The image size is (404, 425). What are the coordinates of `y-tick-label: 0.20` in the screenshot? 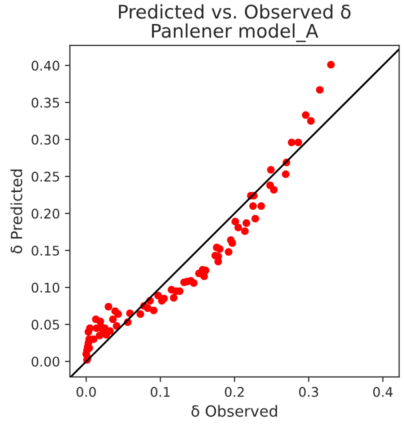 It's located at (46, 213).